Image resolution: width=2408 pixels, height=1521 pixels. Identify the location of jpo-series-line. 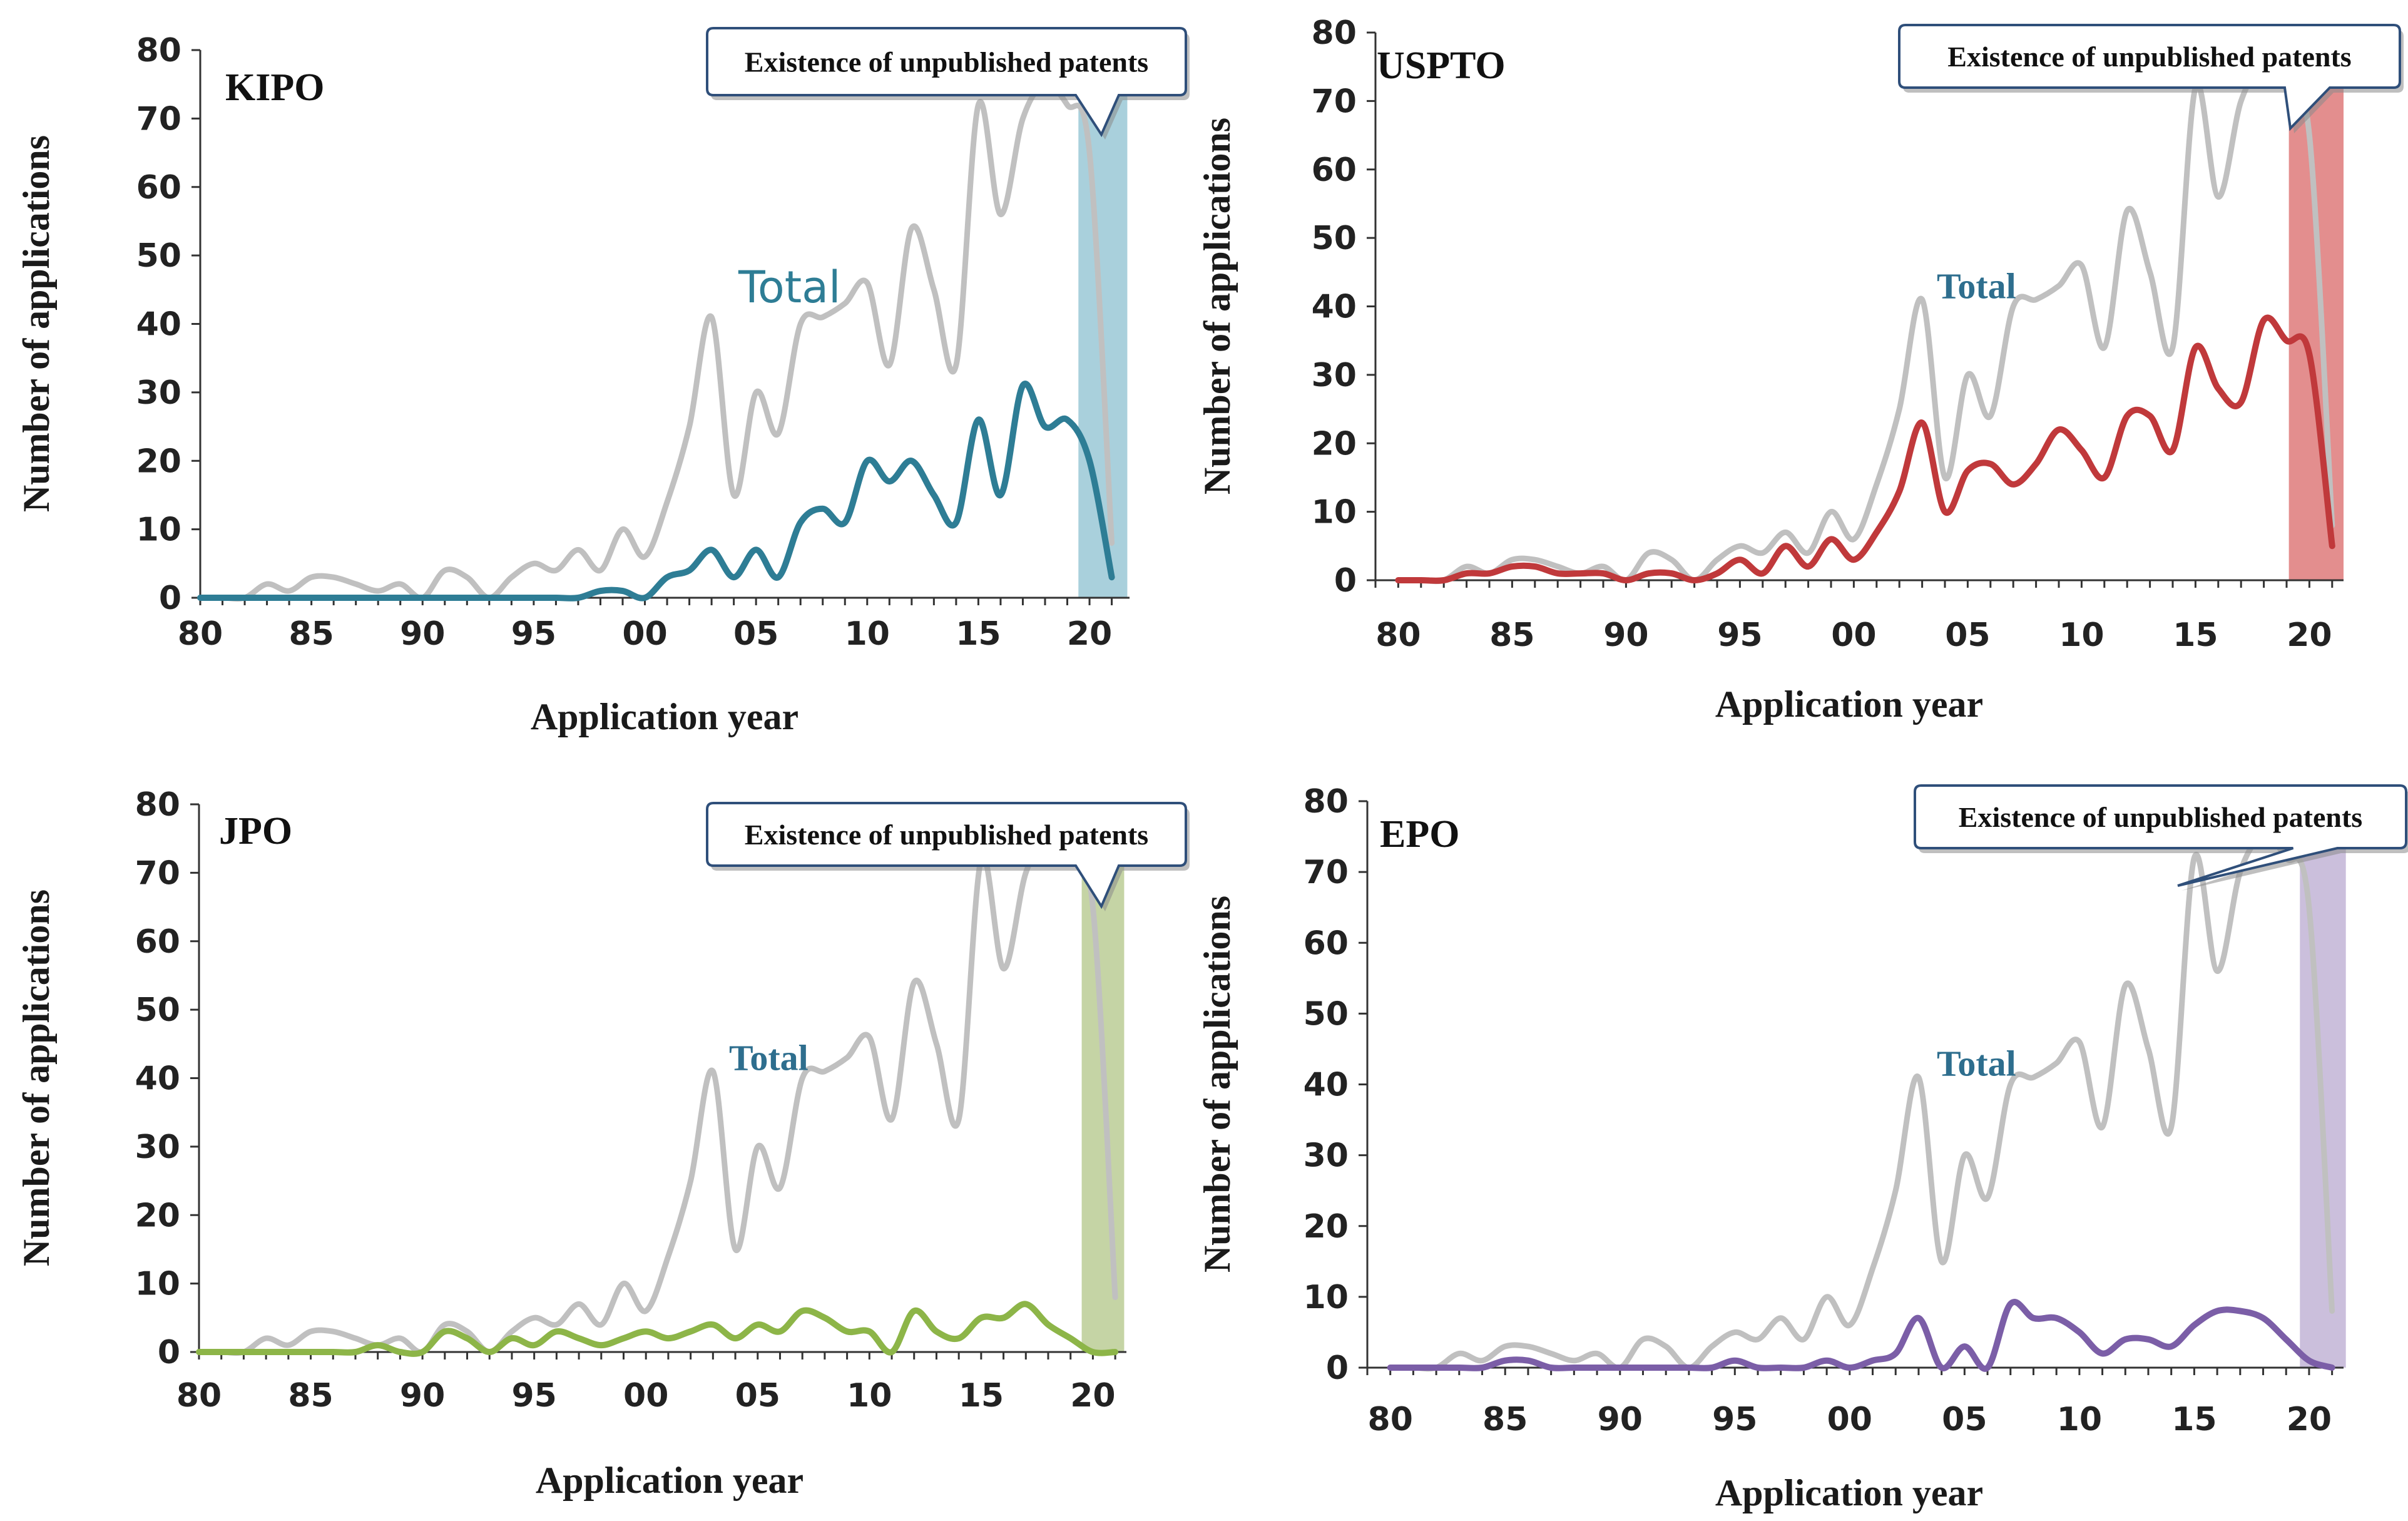
(657, 1329).